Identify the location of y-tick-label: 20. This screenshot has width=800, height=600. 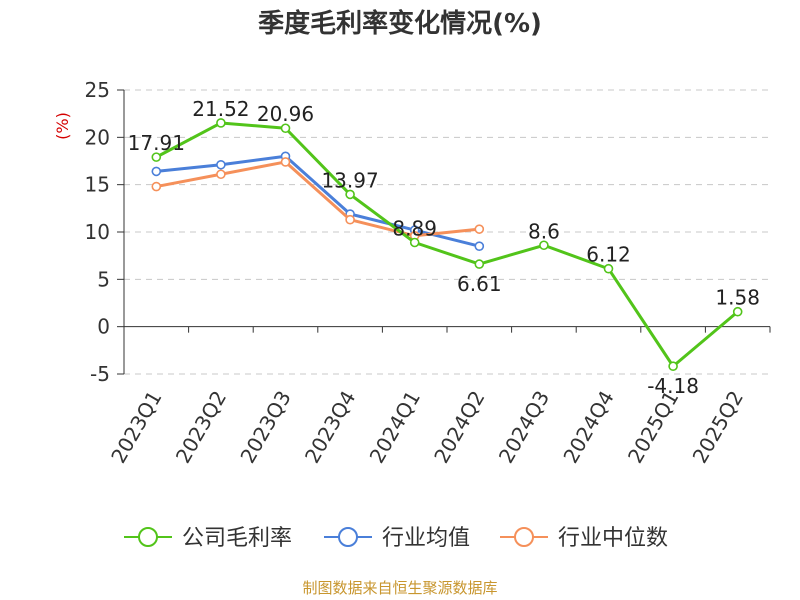
(97, 137).